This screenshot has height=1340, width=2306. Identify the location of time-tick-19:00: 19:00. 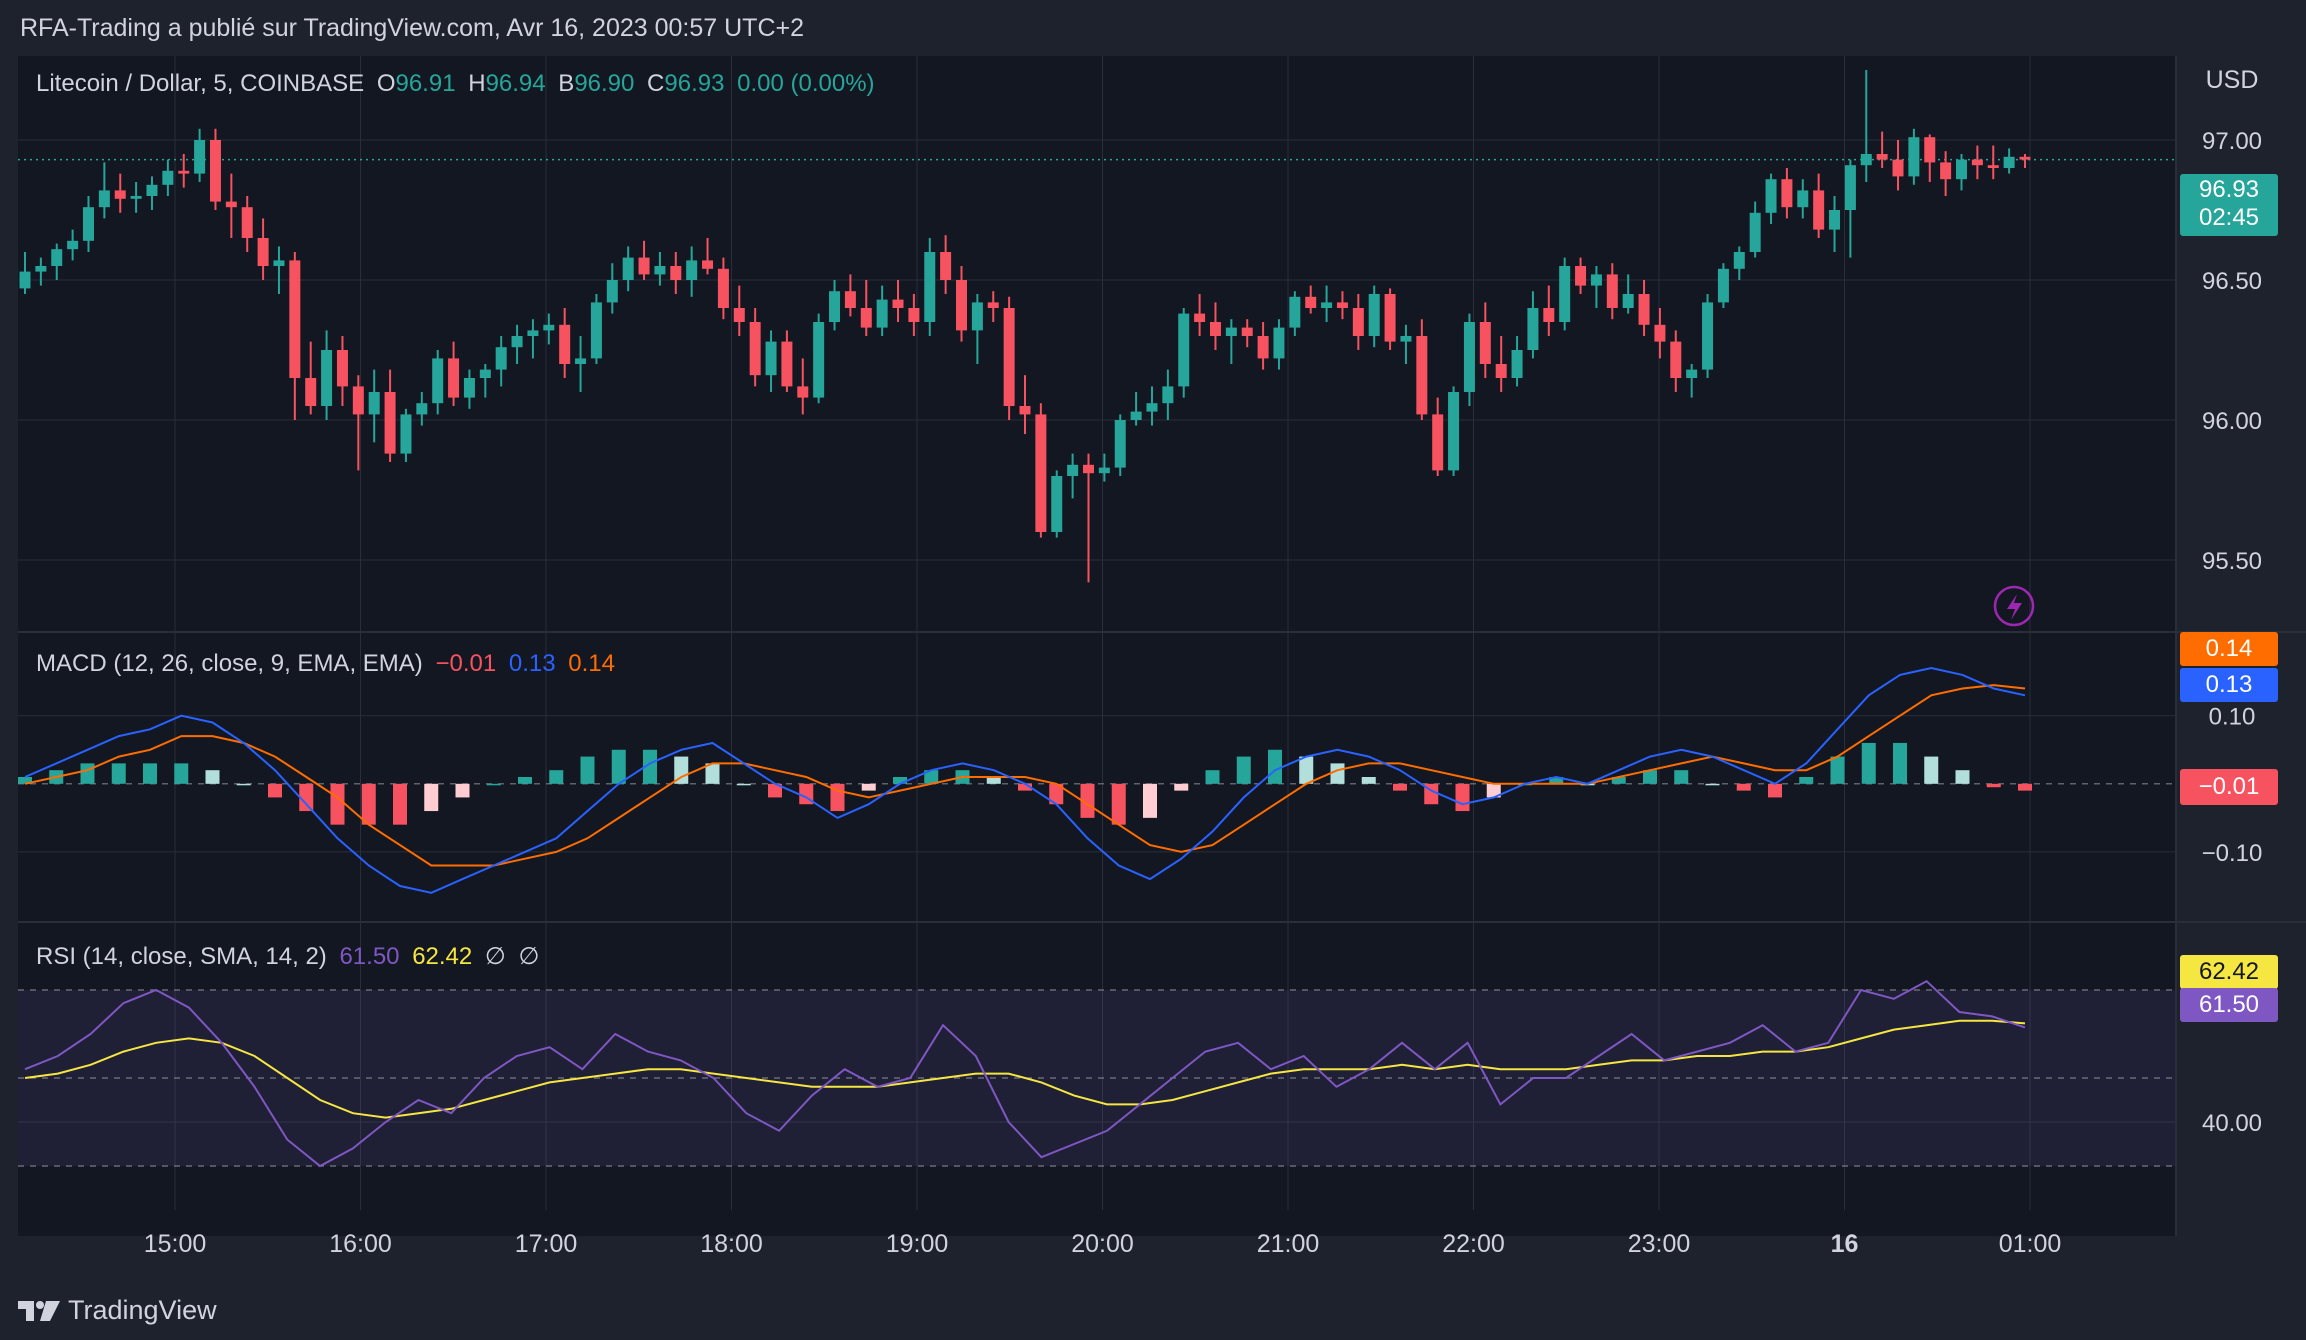
(917, 1244).